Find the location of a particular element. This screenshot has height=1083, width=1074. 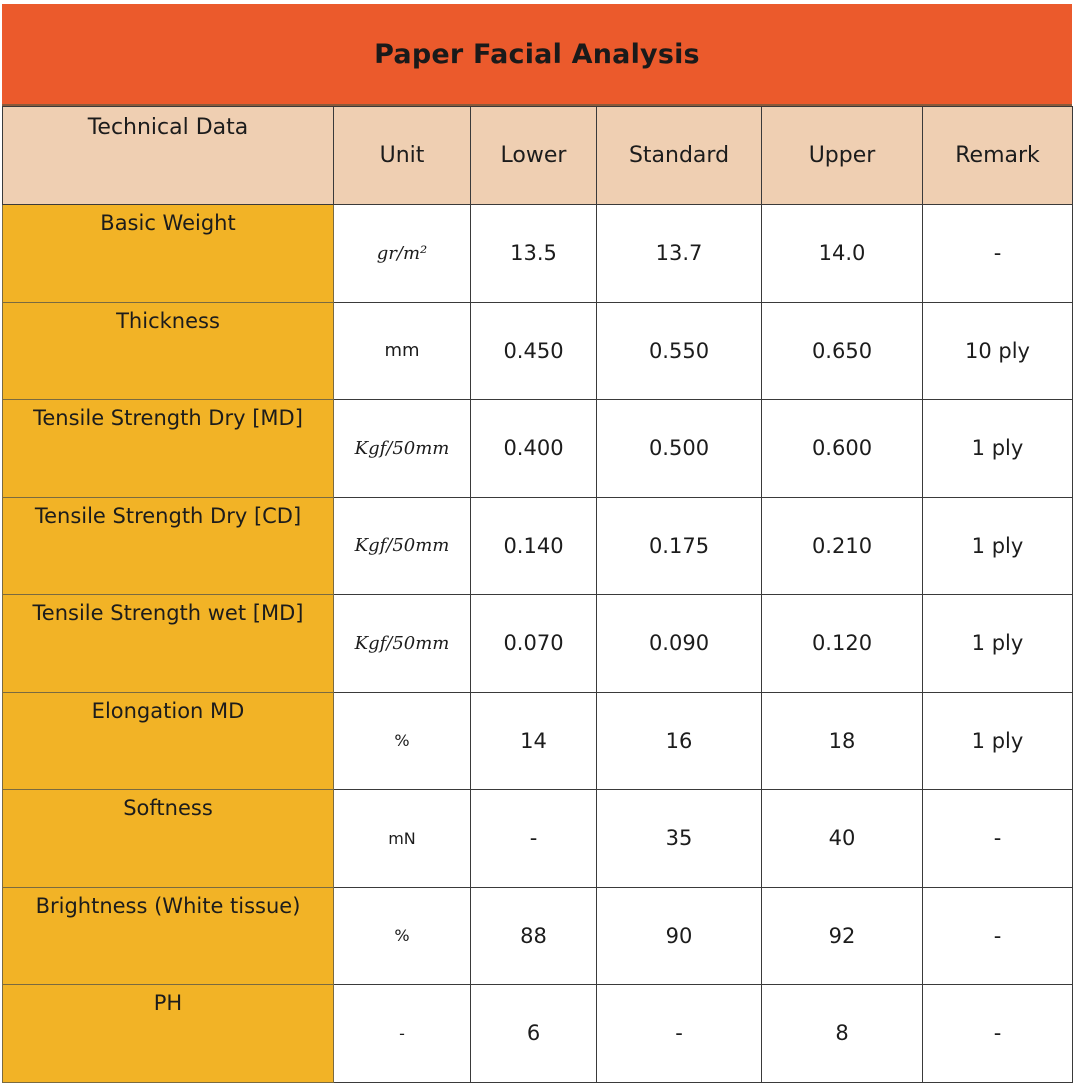

upper-cell: 92 is located at coordinates (842, 935).